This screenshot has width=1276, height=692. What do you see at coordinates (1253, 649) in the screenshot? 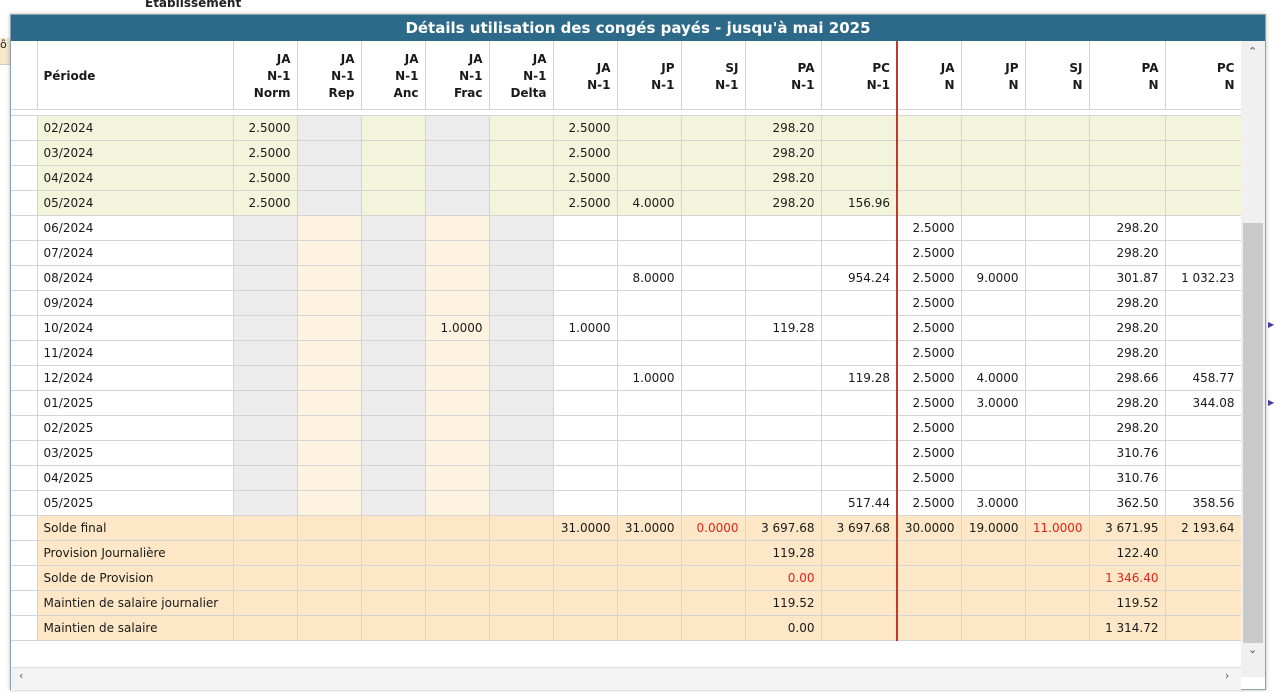
I see `scroll-down-icon: ⌄` at bounding box center [1253, 649].